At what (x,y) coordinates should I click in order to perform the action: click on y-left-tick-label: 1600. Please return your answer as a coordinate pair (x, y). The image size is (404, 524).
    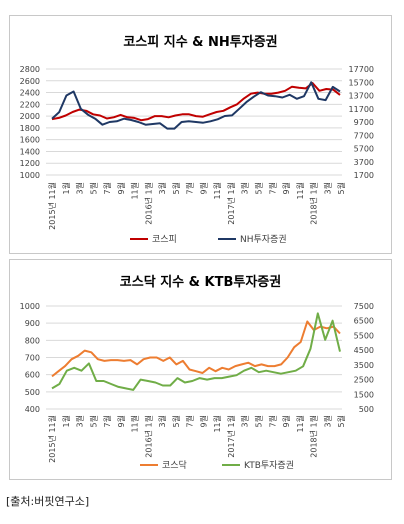
    Looking at the image, I should click on (30, 140).